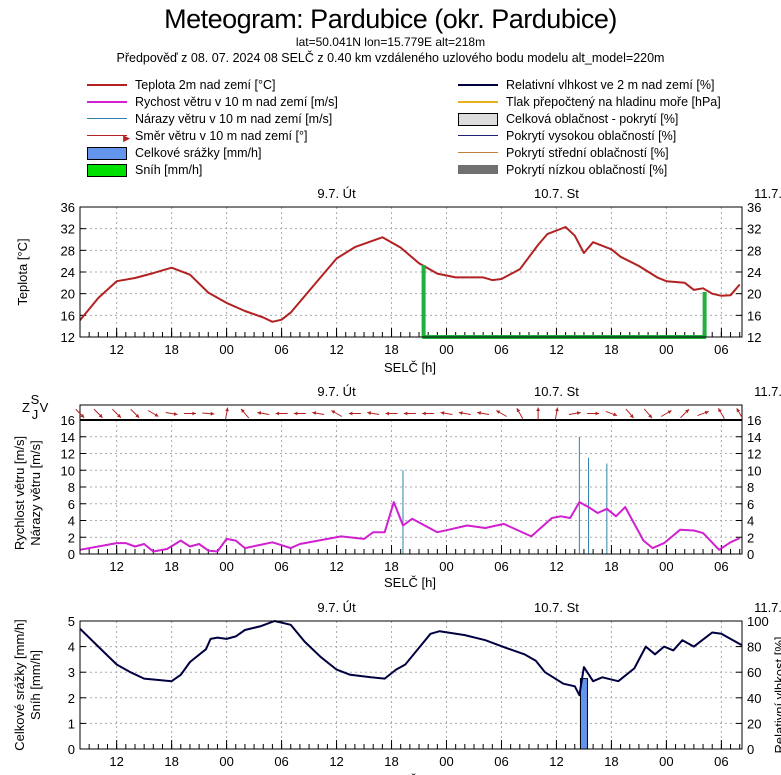 Image resolution: width=781 pixels, height=775 pixels. I want to click on y-tick-label: 32, so click(68, 229).